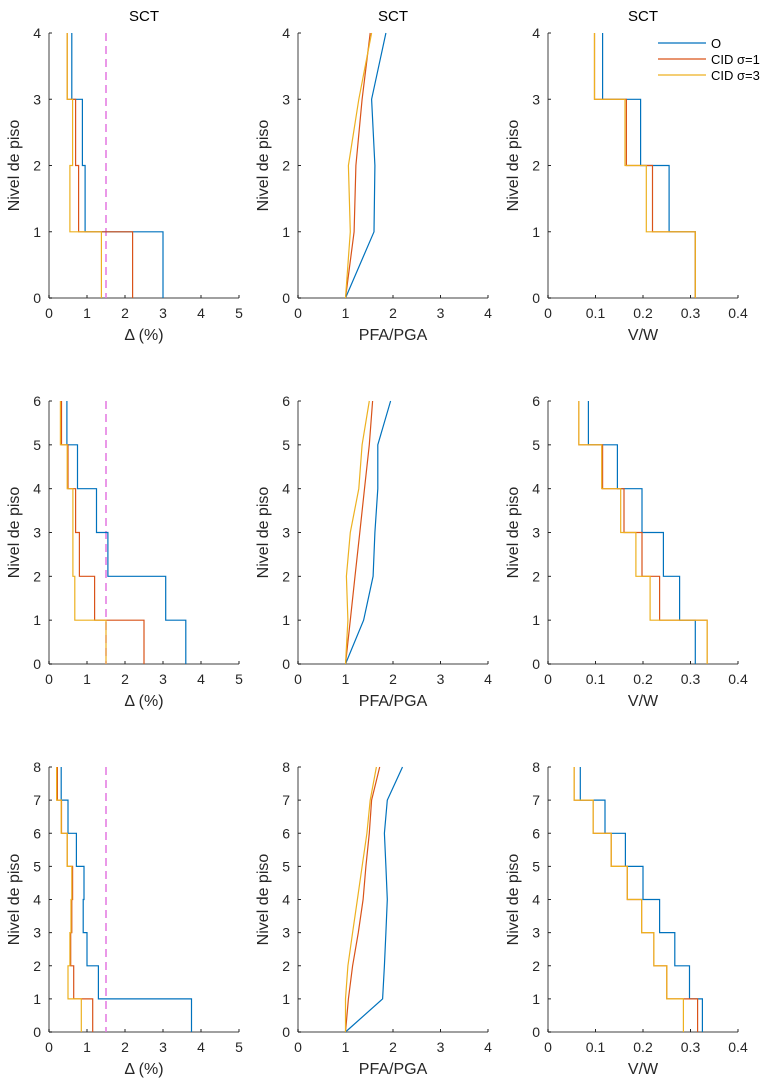  I want to click on legend-label-o: O, so click(716, 43).